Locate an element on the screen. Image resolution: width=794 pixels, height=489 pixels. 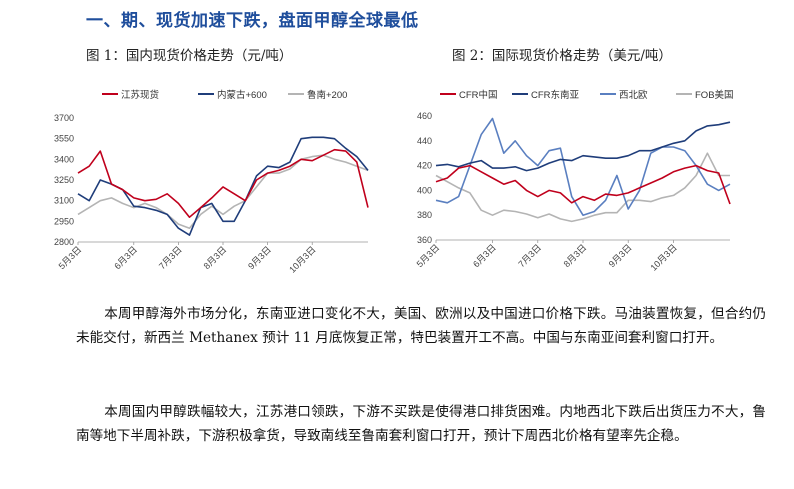
section-heading: 一、期、现货加速下跌，盘面甲醇全球最低 is located at coordinates (252, 21).